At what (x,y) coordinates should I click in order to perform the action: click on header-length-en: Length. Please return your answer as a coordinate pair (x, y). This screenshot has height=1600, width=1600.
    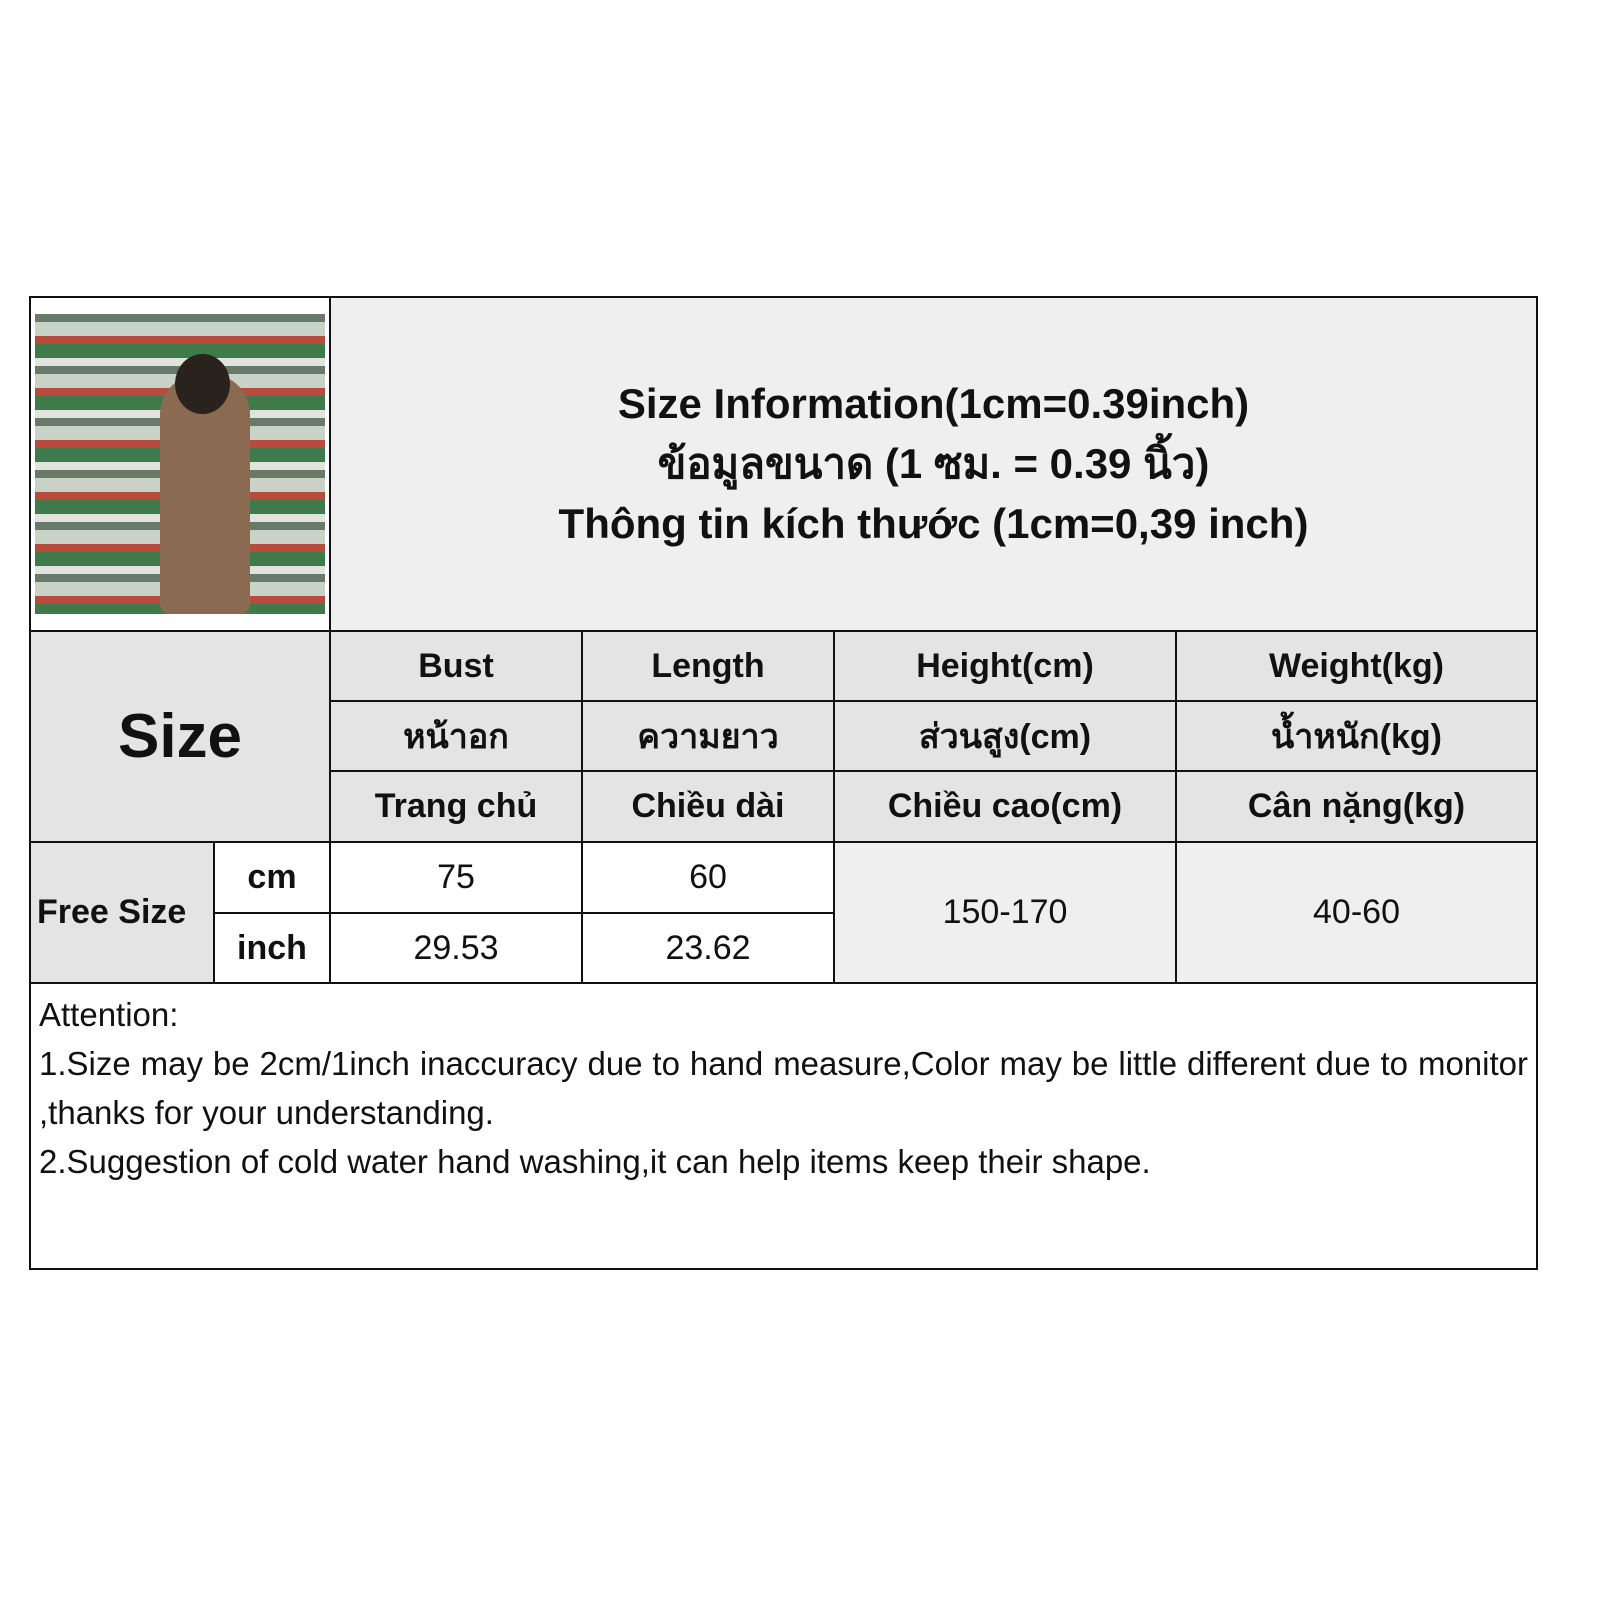
    Looking at the image, I should click on (708, 666).